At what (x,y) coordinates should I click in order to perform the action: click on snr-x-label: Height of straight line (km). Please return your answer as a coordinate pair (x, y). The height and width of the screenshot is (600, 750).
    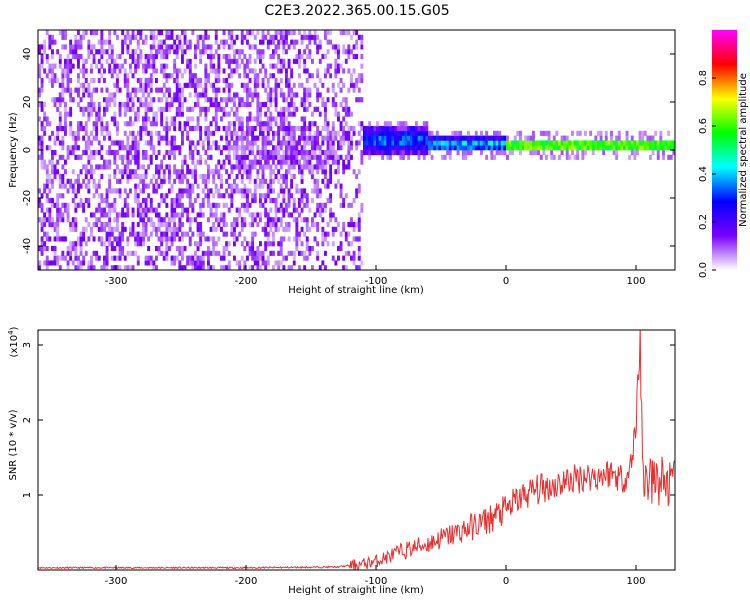
    Looking at the image, I should click on (356, 590).